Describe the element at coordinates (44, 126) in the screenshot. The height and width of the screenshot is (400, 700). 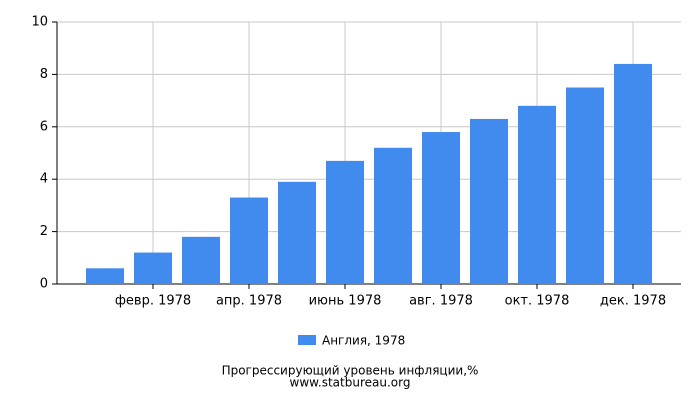
I see `y-tick-label: 6` at that location.